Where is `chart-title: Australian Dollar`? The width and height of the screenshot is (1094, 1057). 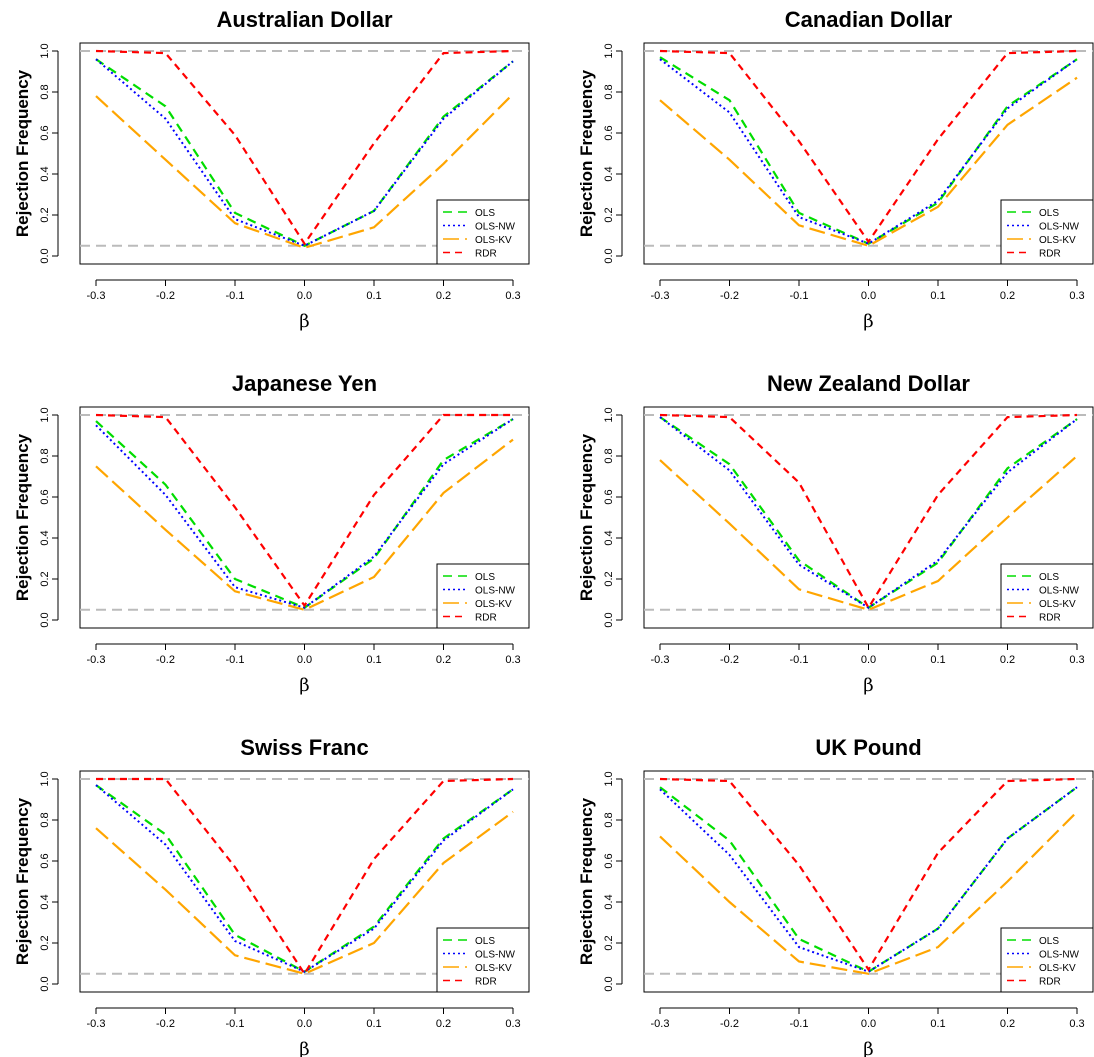 chart-title: Australian Dollar is located at coordinates (304, 19).